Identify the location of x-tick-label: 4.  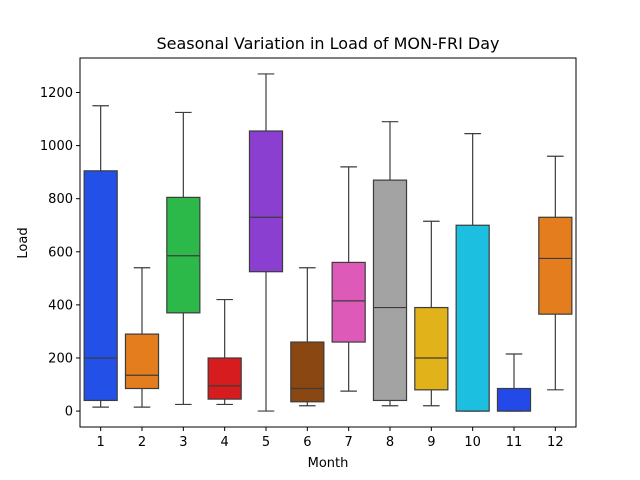
(225, 442).